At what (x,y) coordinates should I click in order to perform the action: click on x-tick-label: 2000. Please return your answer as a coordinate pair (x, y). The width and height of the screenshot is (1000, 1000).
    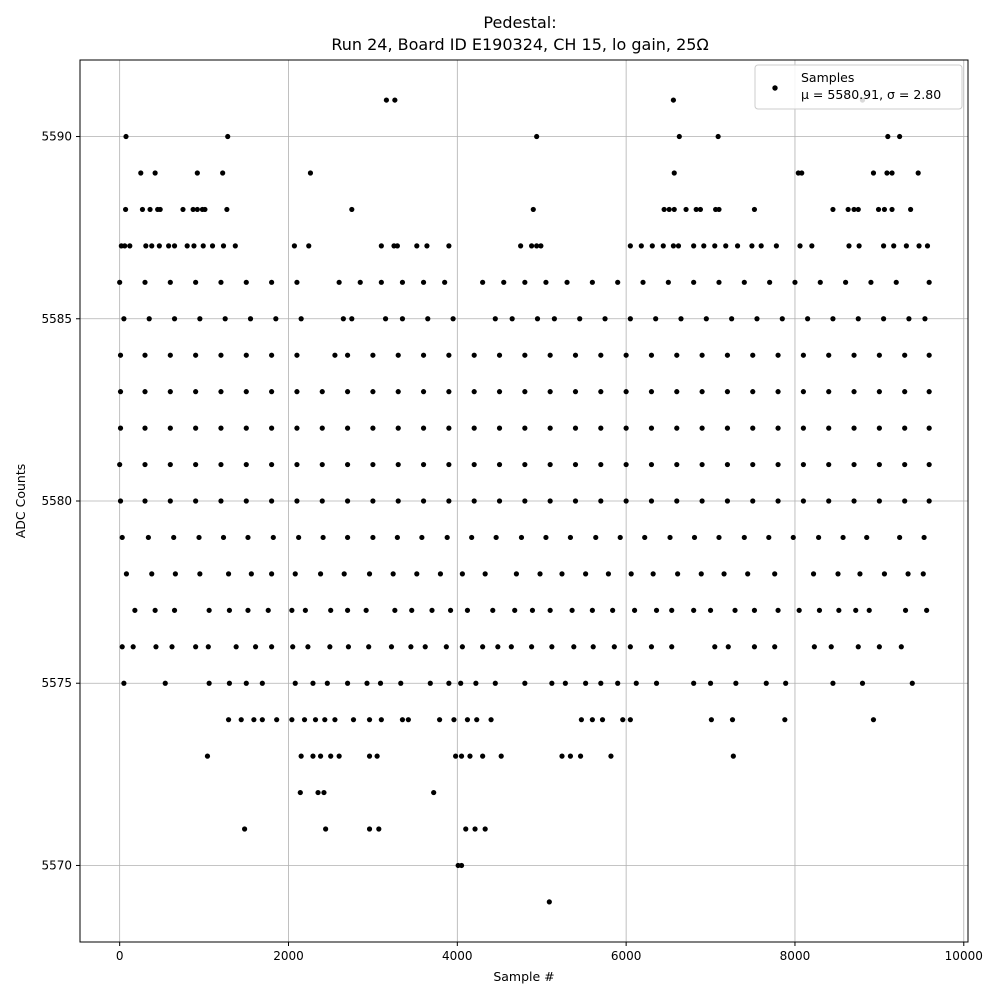
    Looking at the image, I should click on (288, 956).